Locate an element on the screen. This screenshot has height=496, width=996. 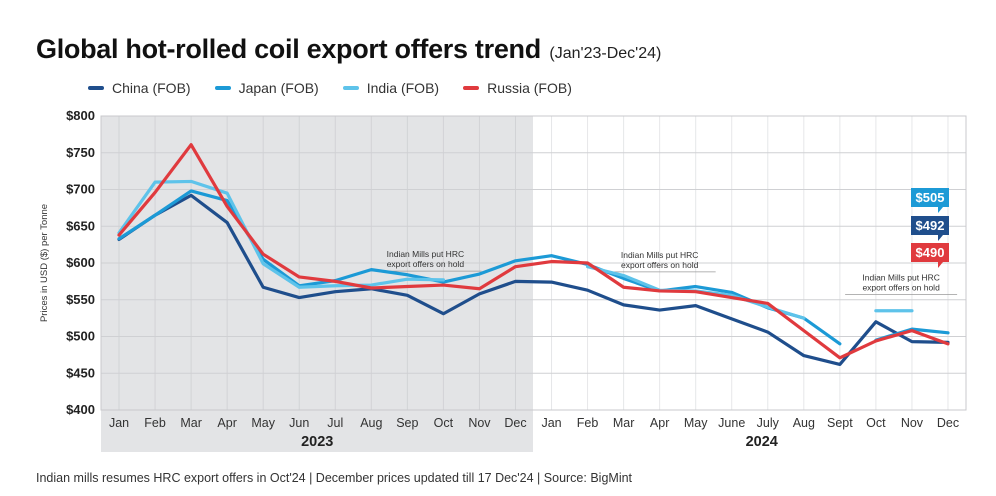
legend-swatch-china is located at coordinates (96, 88).